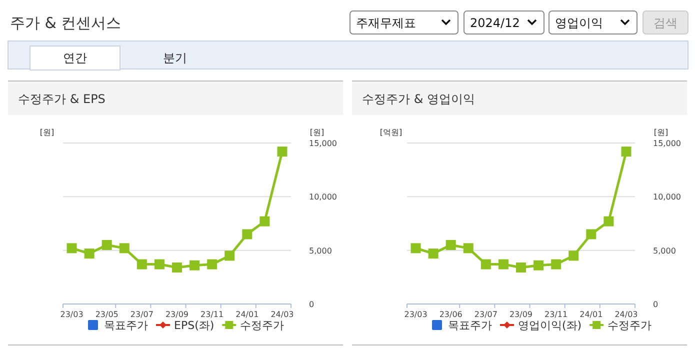  What do you see at coordinates (75, 58) in the screenshot?
I see `text: 연간` at bounding box center [75, 58].